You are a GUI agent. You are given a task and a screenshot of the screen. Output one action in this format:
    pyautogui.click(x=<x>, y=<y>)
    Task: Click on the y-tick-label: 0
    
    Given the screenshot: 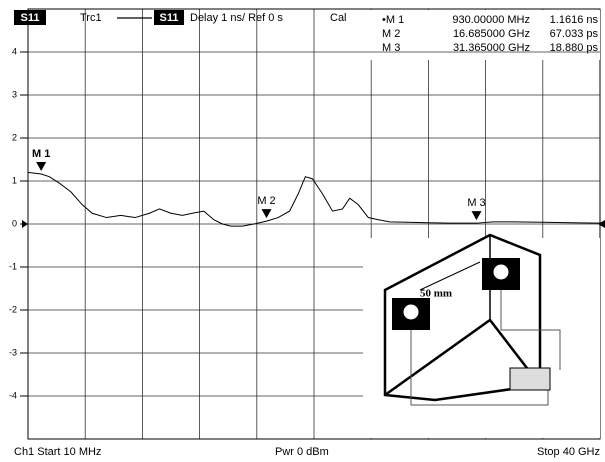 What is the action you would take?
    pyautogui.click(x=14, y=223)
    